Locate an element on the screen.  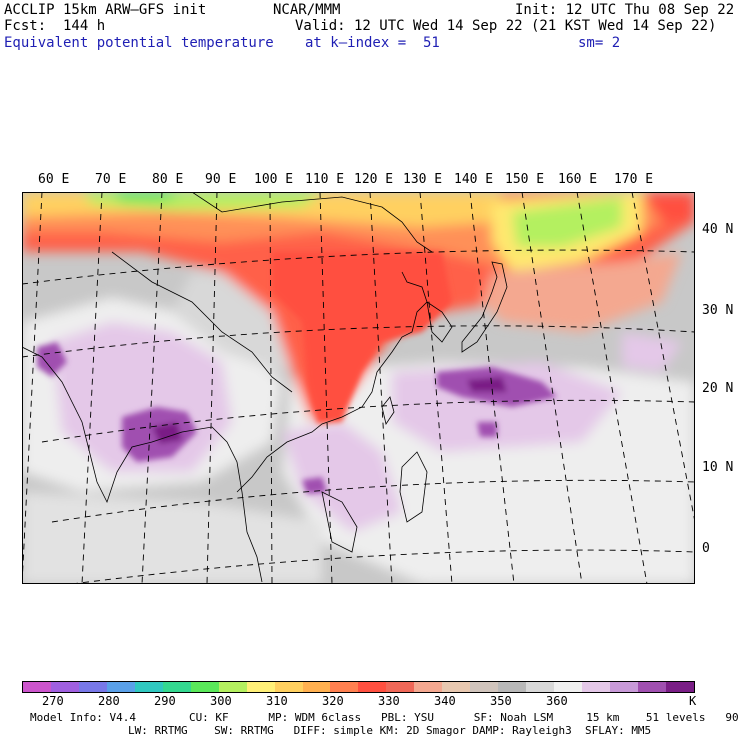
lon-label: 140 E is located at coordinates (474, 179).